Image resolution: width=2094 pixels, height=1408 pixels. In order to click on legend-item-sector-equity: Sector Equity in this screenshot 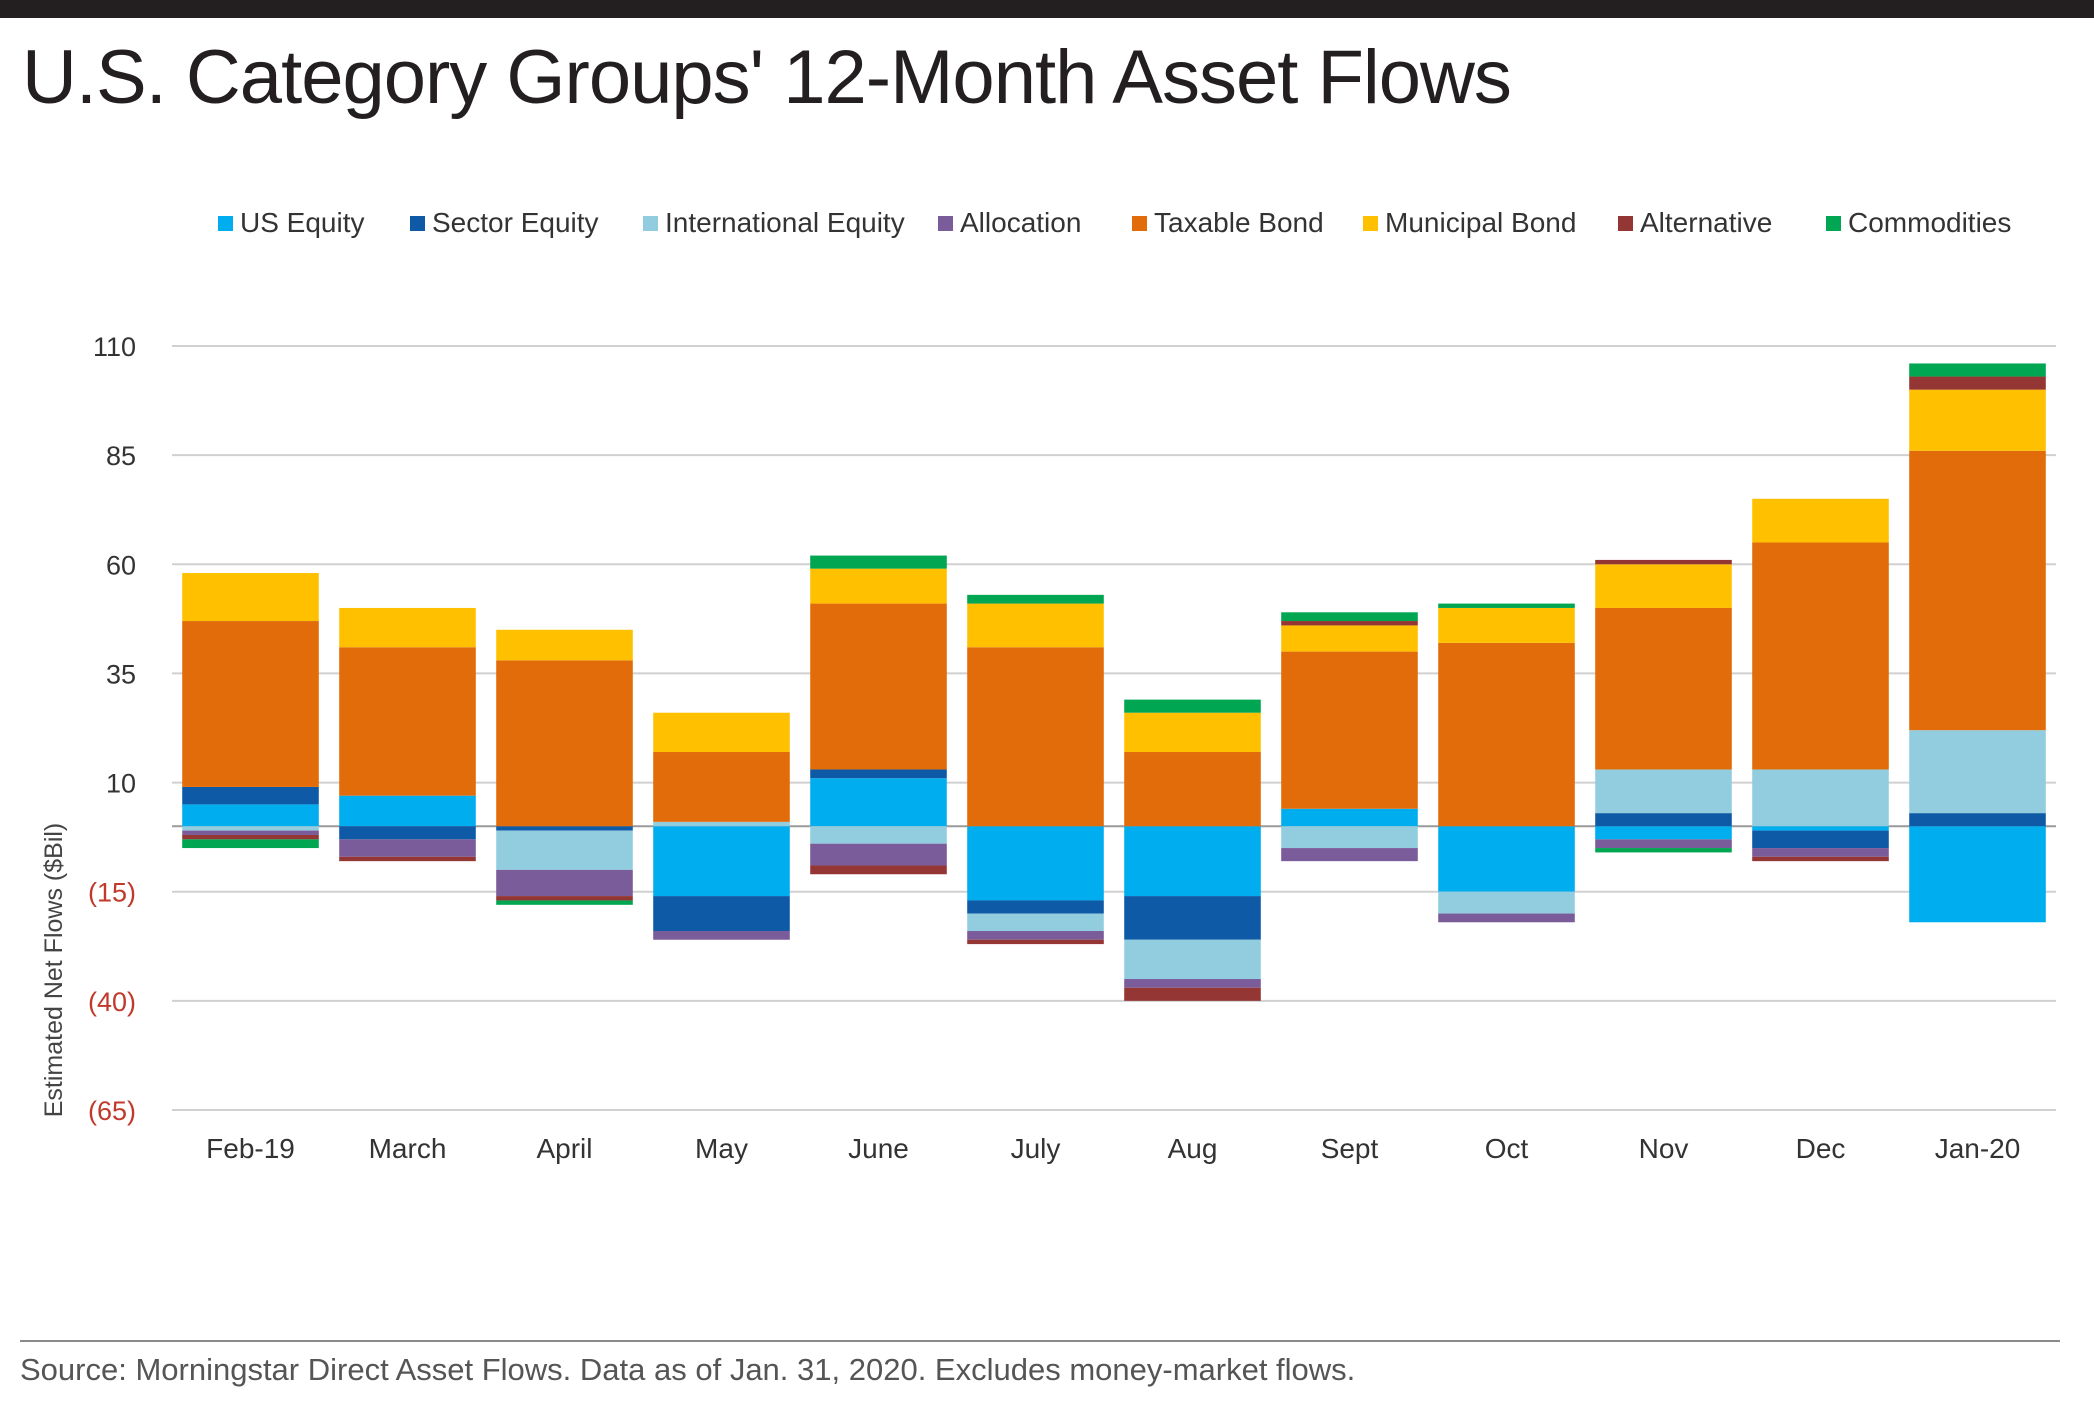, I will do `click(504, 222)`.